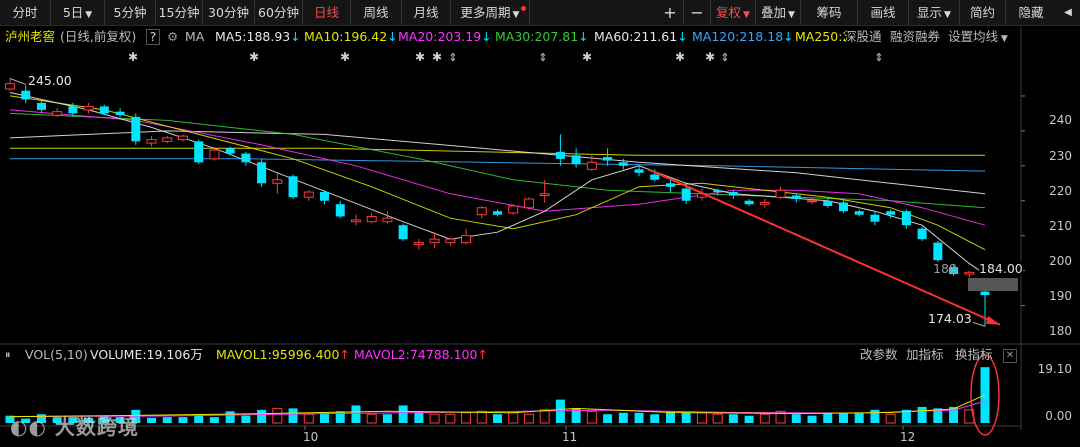 This screenshot has height=447, width=1080. What do you see at coordinates (253, 36) in the screenshot?
I see `ma5-value-text: MA5:188.93` at bounding box center [253, 36].